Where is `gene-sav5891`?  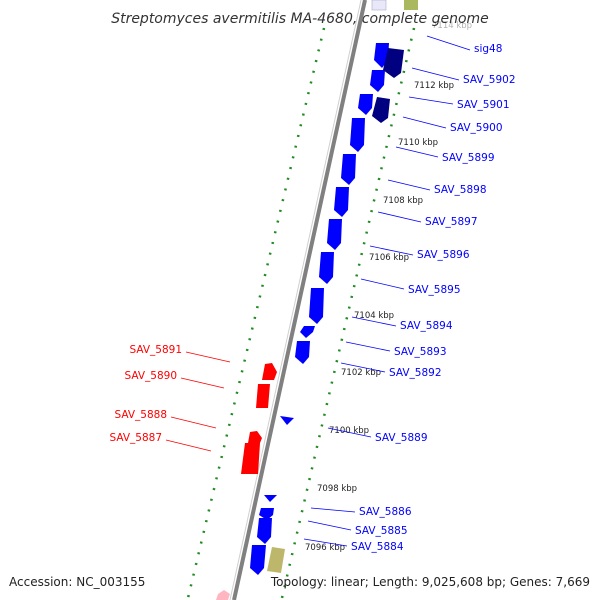
gene-sav5891 is located at coordinates (269, 371).